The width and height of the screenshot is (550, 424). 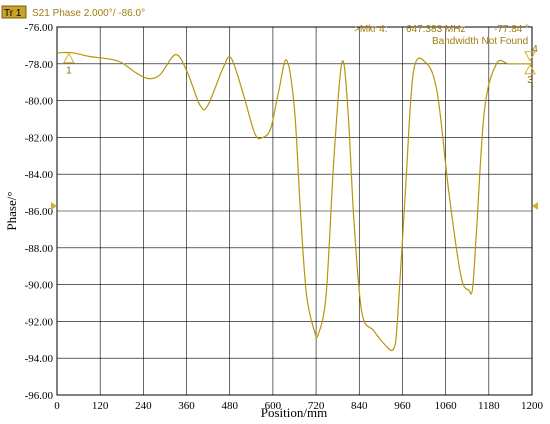 I want to click on y-tick-label: -90.00, so click(x=39, y=286).